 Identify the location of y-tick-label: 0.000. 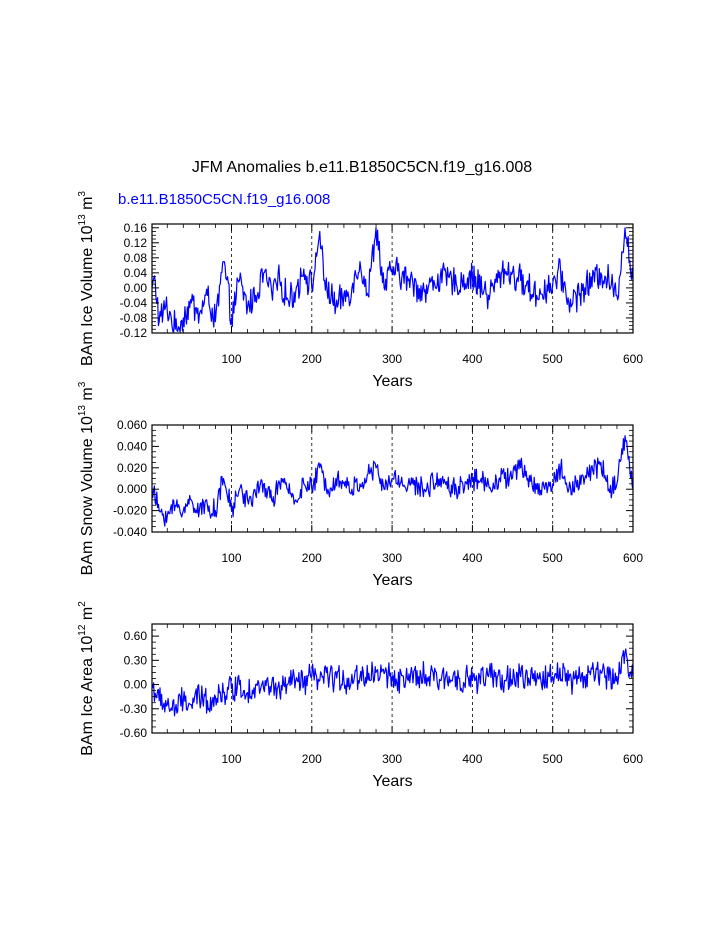
(132, 489).